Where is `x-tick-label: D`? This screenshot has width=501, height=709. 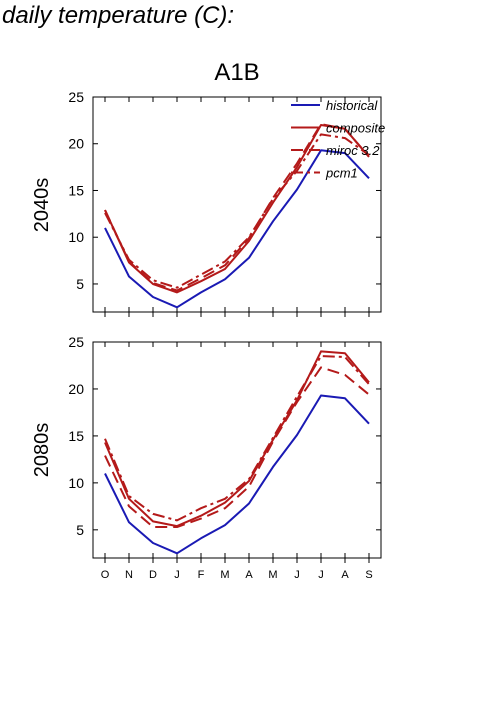
x-tick-label: D is located at coordinates (153, 575).